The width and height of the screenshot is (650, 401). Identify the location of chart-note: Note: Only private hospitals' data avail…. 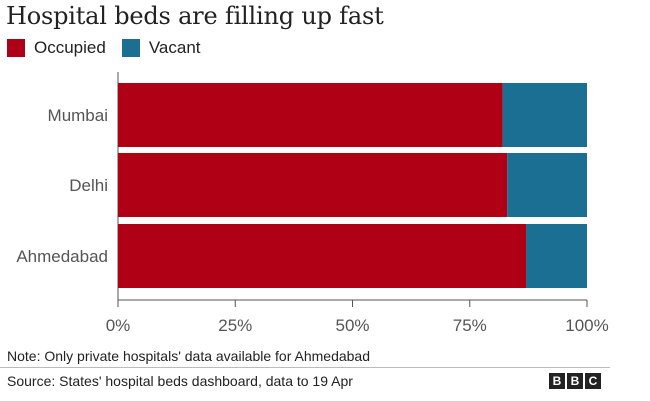
(189, 356).